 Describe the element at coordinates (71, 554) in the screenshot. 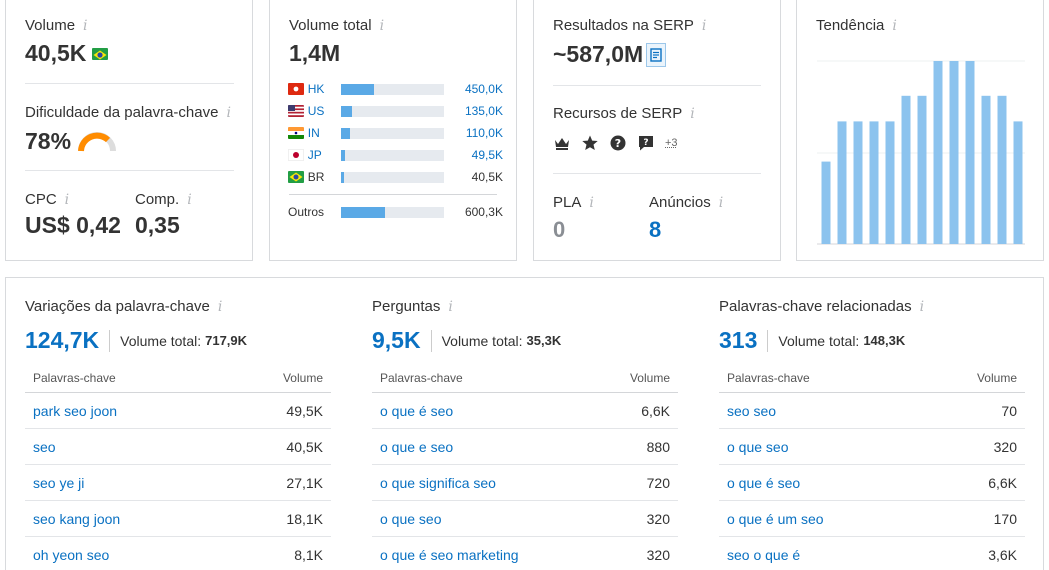

I see `keyword-link: oh yeon seo` at that location.